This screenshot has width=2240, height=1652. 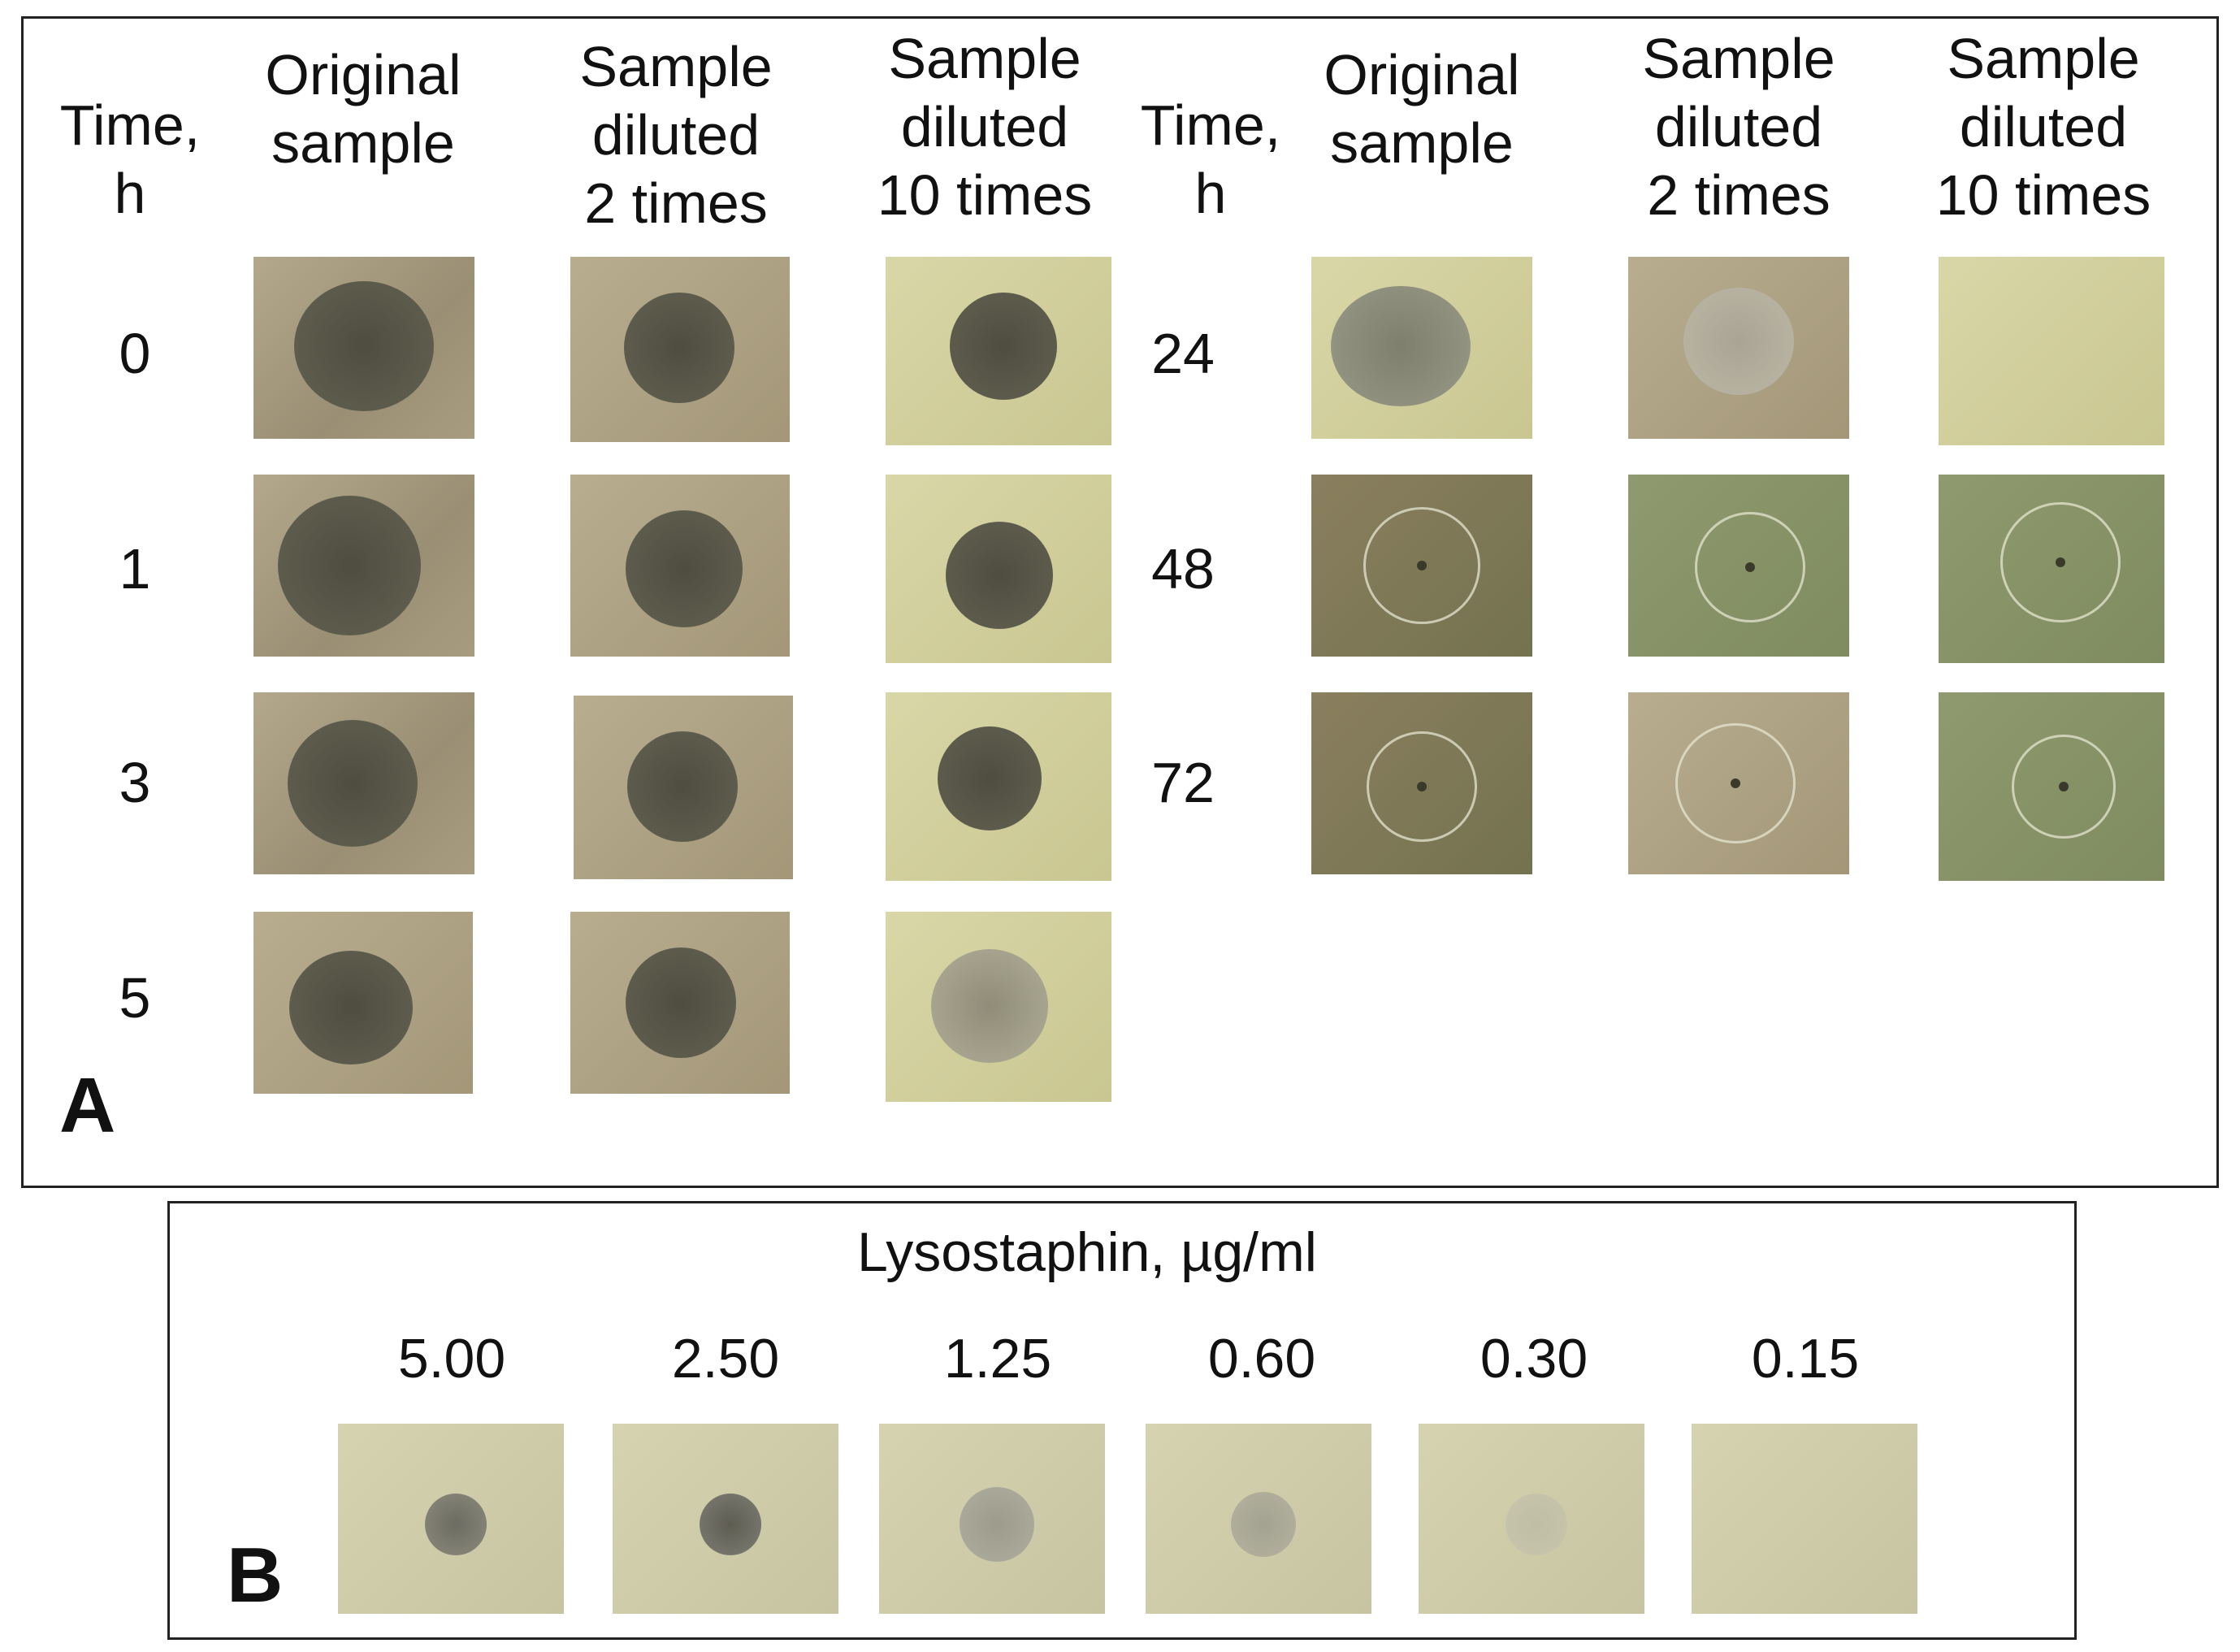 I want to click on time-label: 3, so click(x=135, y=782).